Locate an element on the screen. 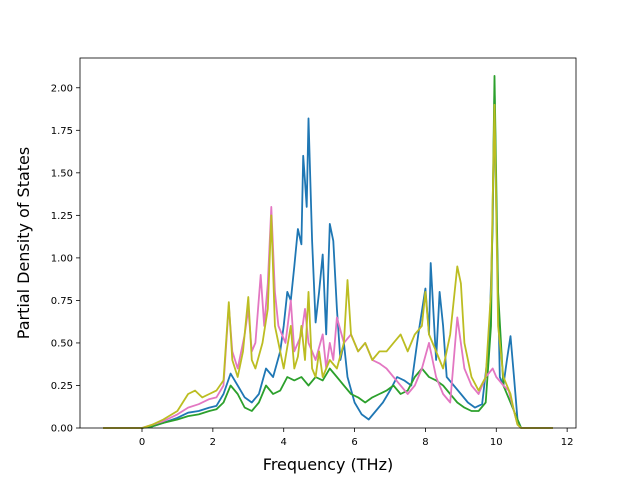  x-tick-label: 10 is located at coordinates (496, 442).